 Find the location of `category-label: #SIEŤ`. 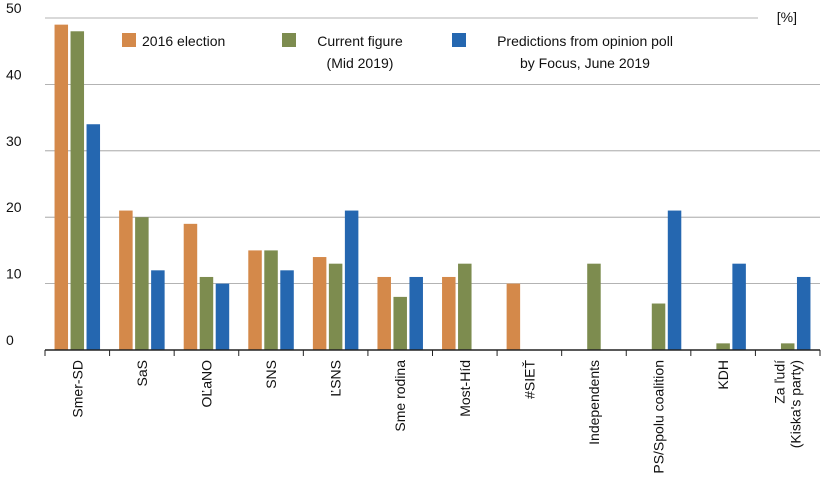

category-label: #SIEŤ is located at coordinates (529, 379).